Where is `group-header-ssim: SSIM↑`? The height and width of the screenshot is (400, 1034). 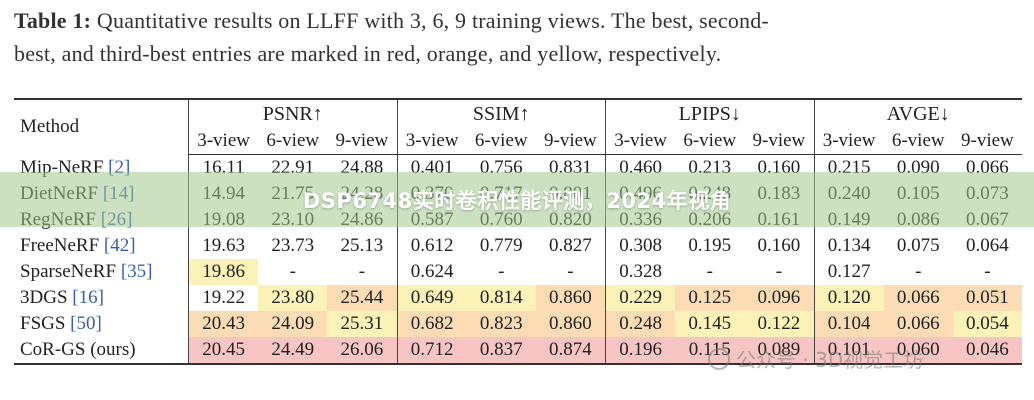 group-header-ssim: SSIM↑ is located at coordinates (501, 113).